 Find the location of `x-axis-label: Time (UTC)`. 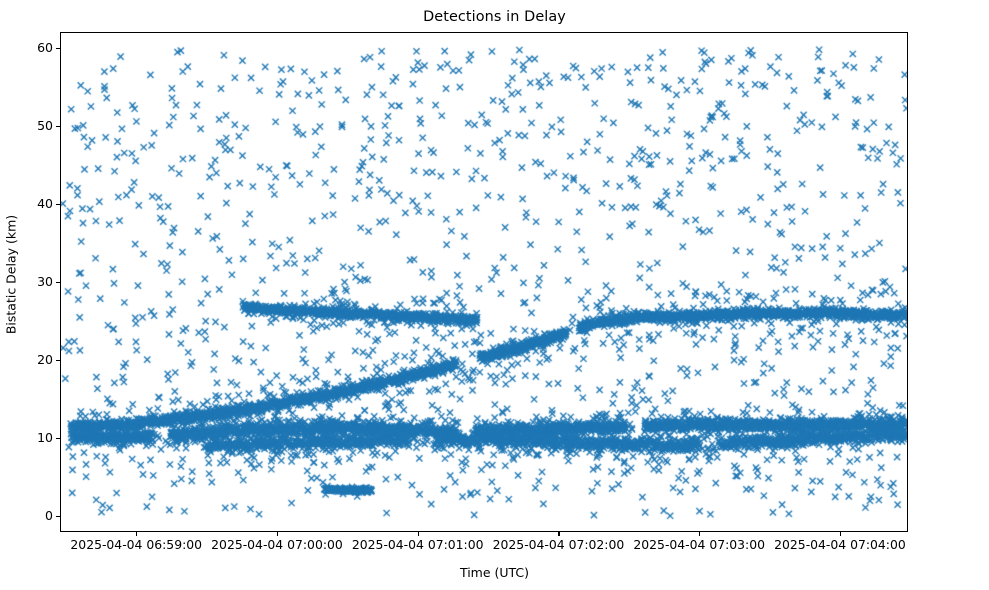

x-axis-label: Time (UTC) is located at coordinates (494, 572).